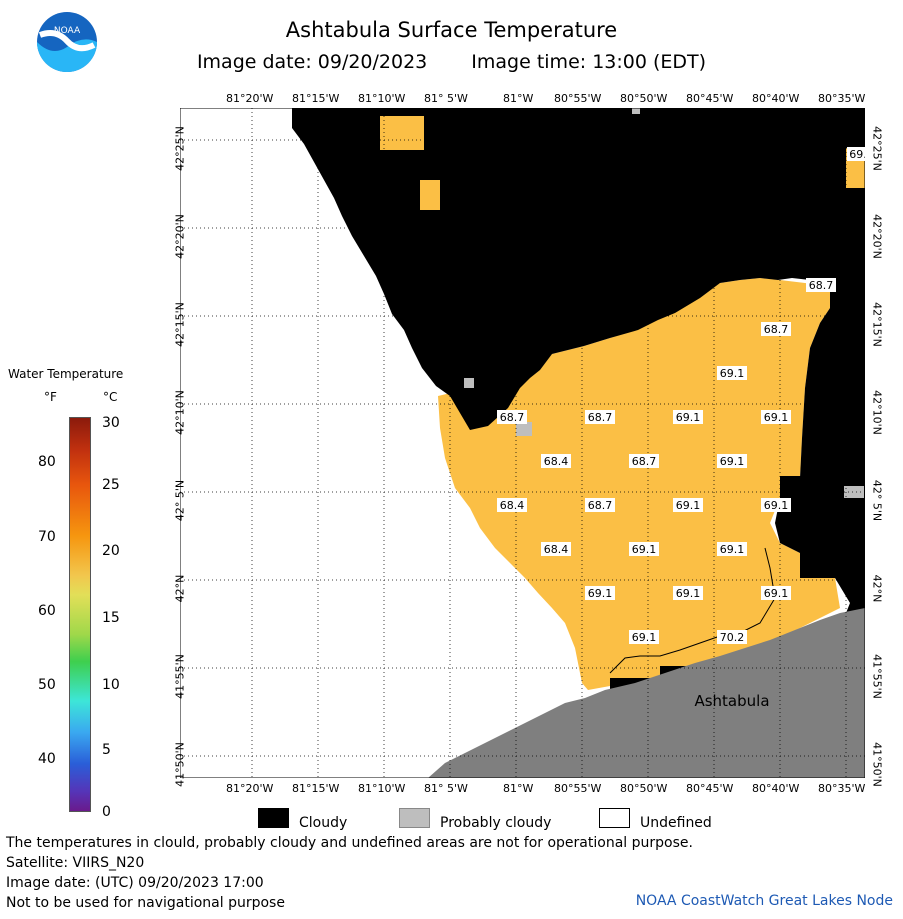 This screenshot has height=919, width=903. What do you see at coordinates (646, 693) in the screenshot?
I see `land-area` at bounding box center [646, 693].